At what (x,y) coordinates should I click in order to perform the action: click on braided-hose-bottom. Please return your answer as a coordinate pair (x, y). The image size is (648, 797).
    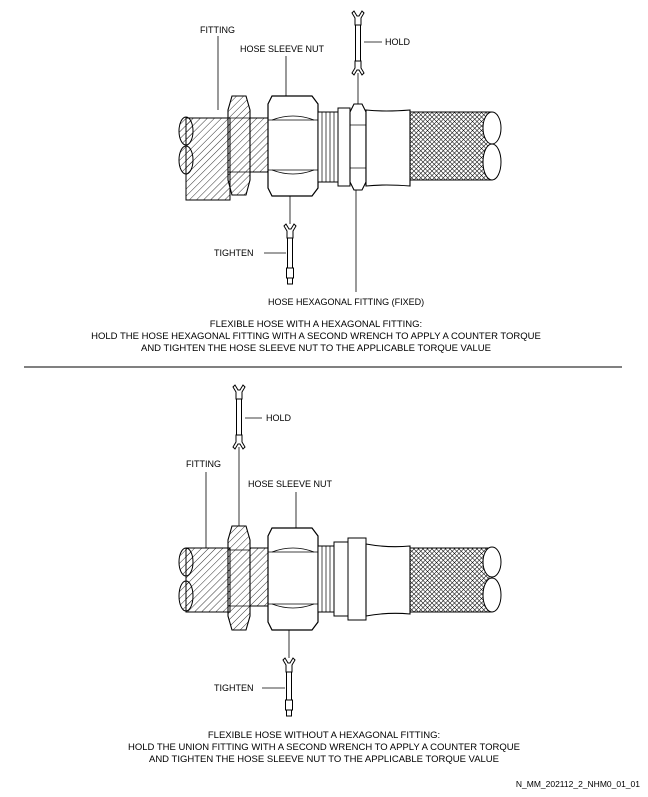
    Looking at the image, I should click on (455, 579).